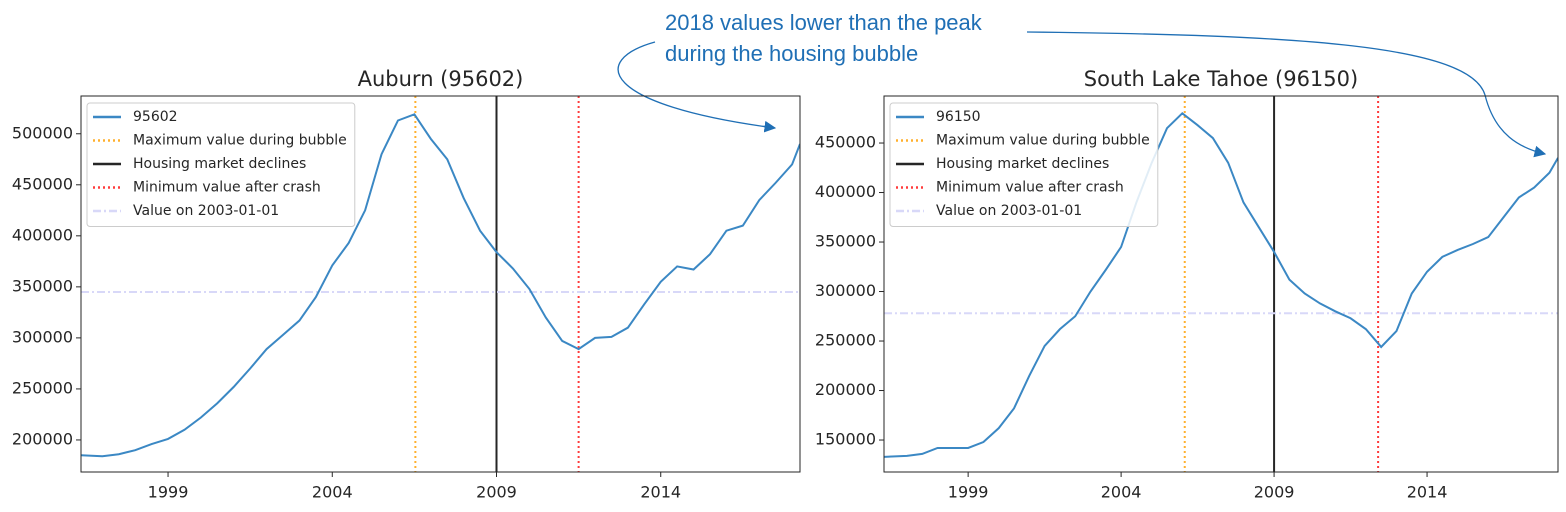  Describe the element at coordinates (958, 117) in the screenshot. I see `legend-label: 96150` at that location.